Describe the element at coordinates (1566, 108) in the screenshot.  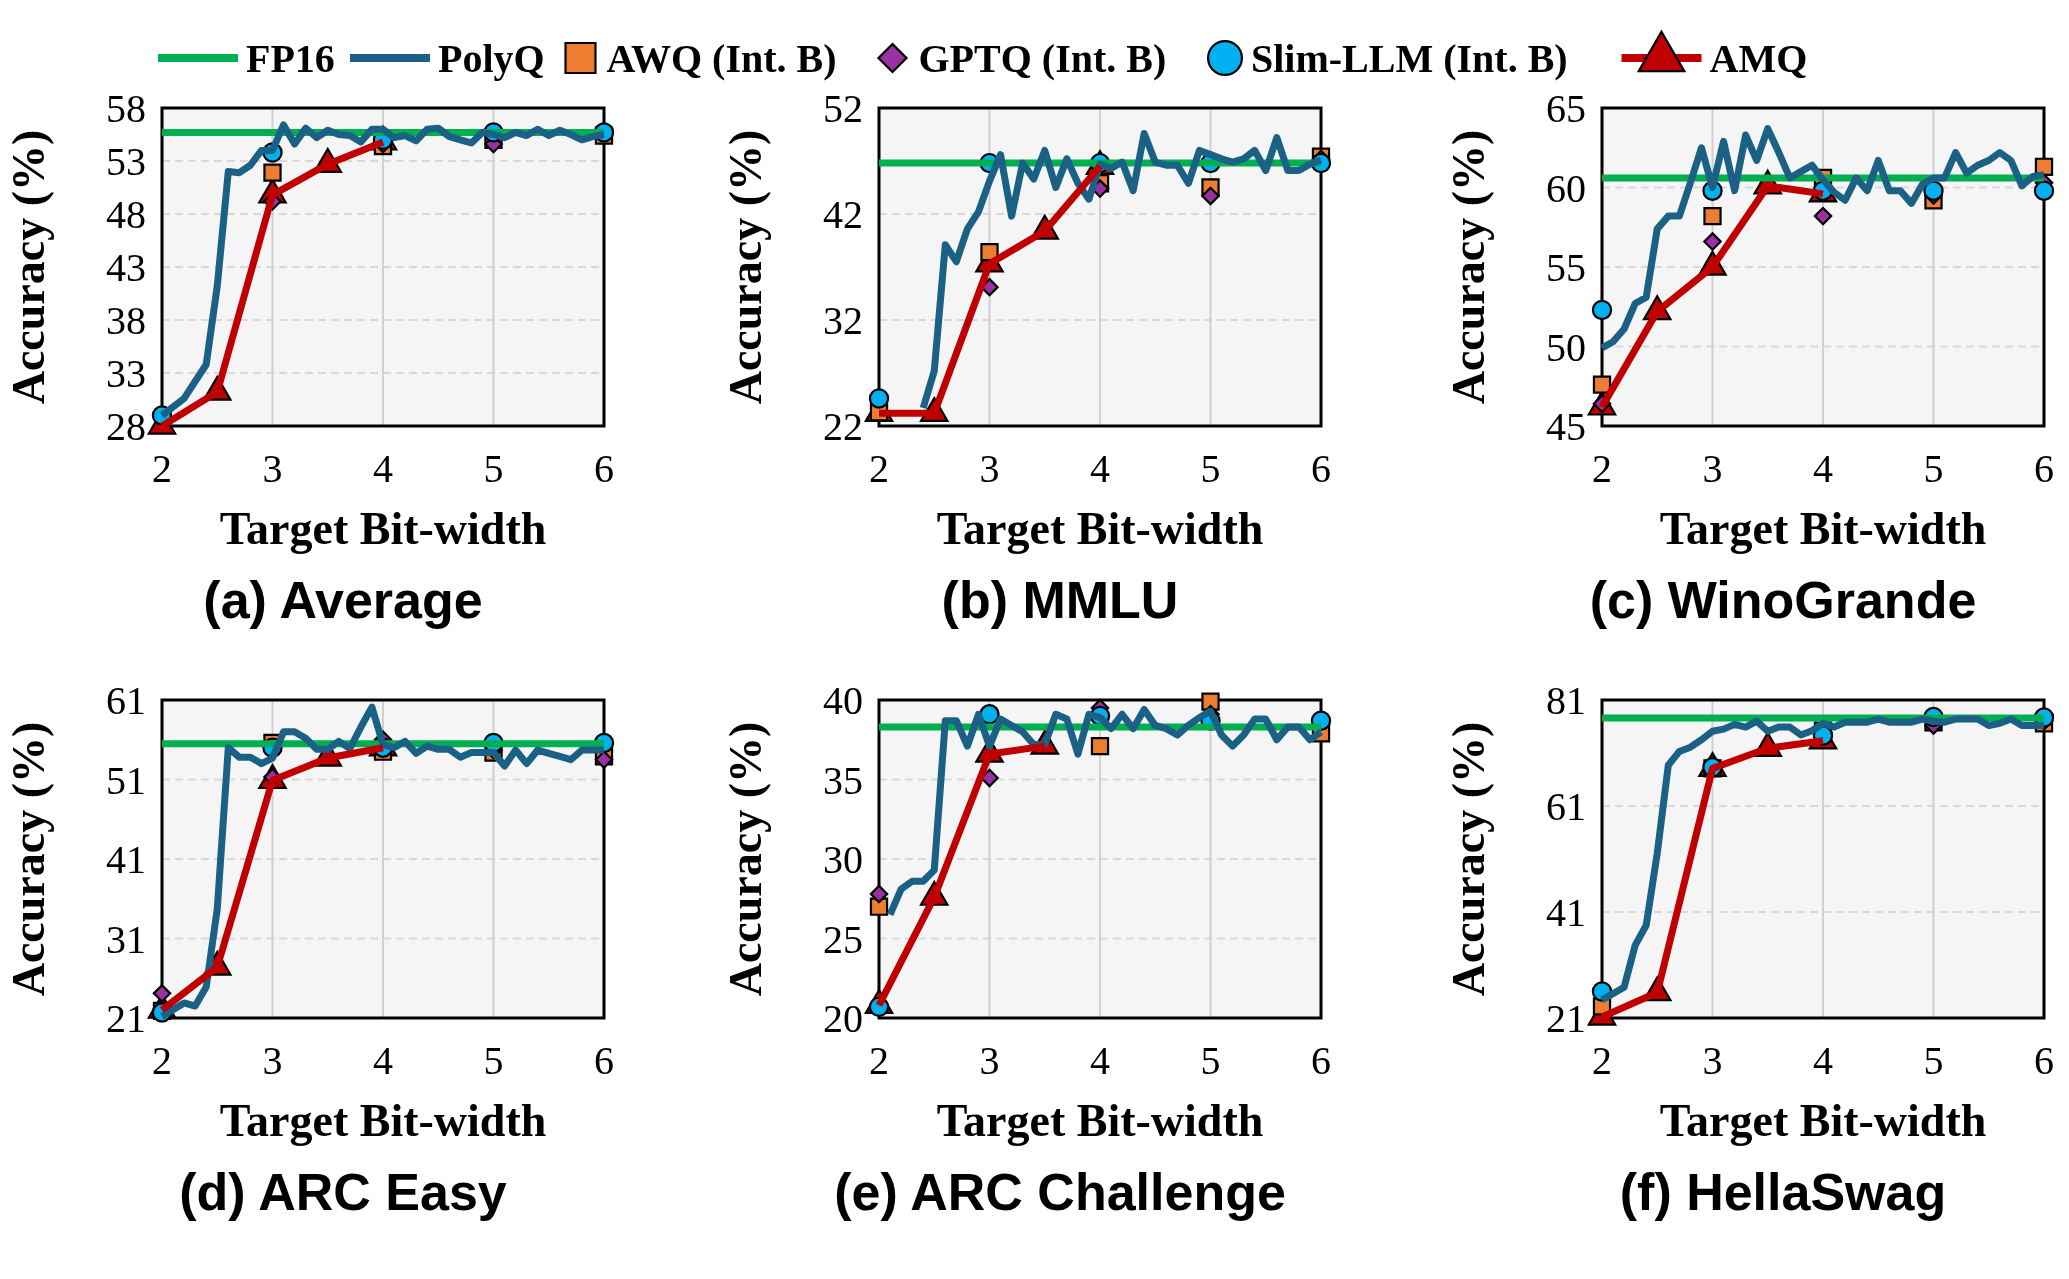
I see `y-tick-label: 65` at that location.